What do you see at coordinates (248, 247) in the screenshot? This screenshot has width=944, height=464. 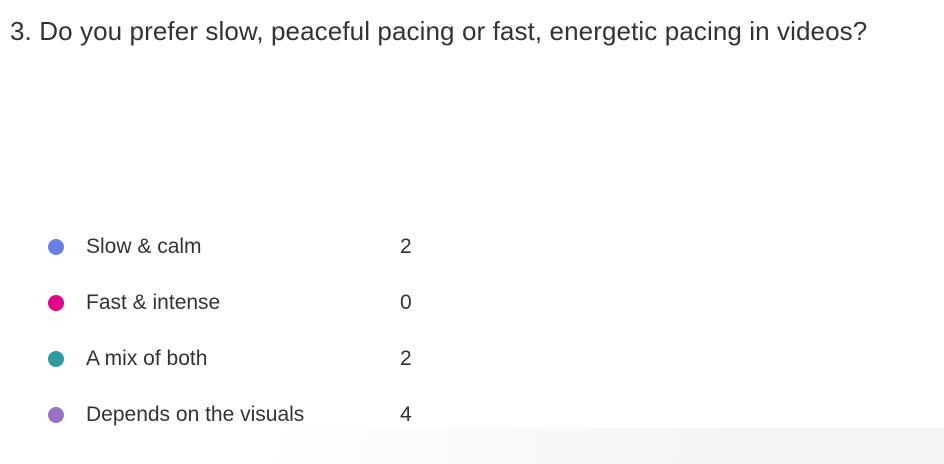 I see `option-row-slow-calm: Slow & calm 2` at bounding box center [248, 247].